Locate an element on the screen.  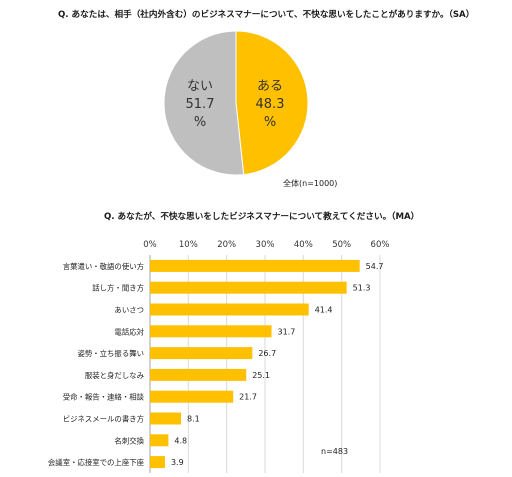
category-label: ビジネスメールの書き方 is located at coordinates (103, 419).